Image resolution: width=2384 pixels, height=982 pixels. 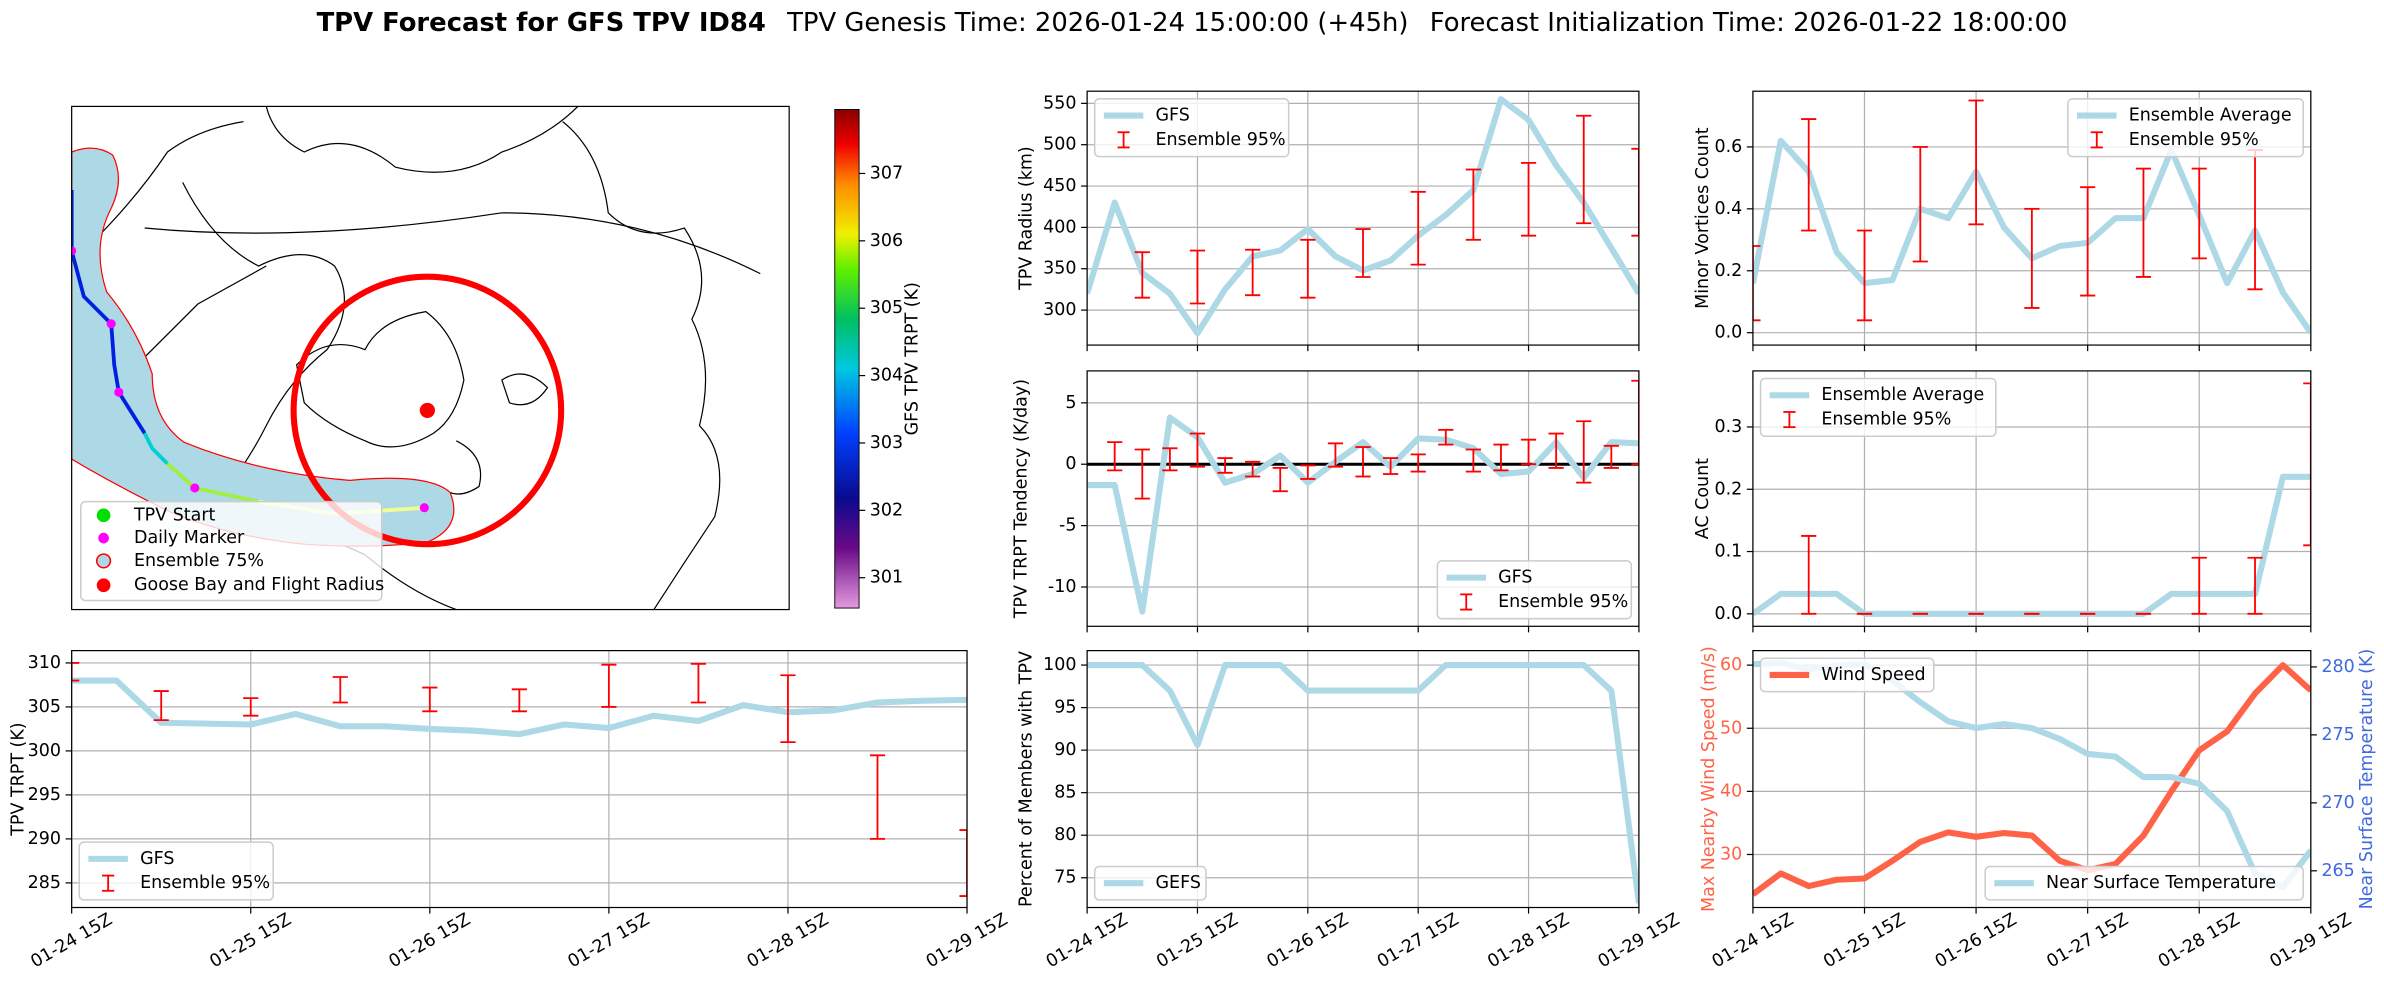 I want to click on y-axis-label: Percent of Members with TPV, so click(x=1026, y=779).